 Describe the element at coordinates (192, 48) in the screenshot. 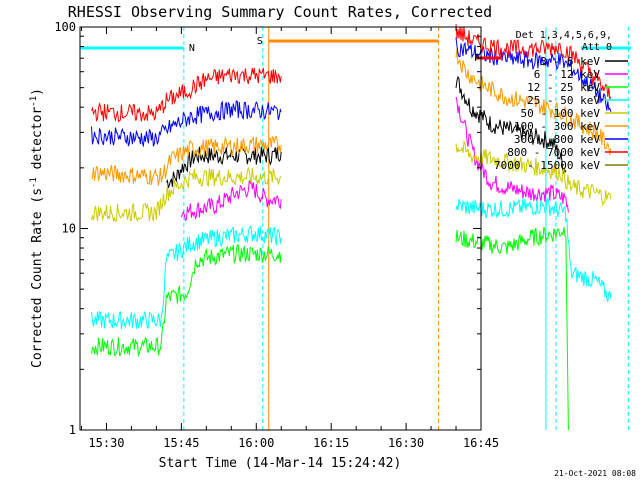

I see `flag-label-n: N` at that location.